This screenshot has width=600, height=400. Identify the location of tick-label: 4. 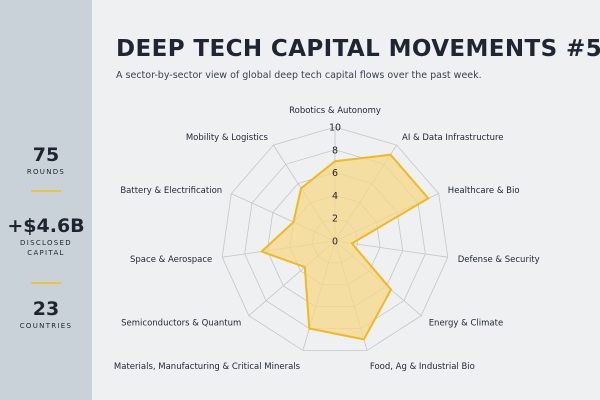
(335, 196).